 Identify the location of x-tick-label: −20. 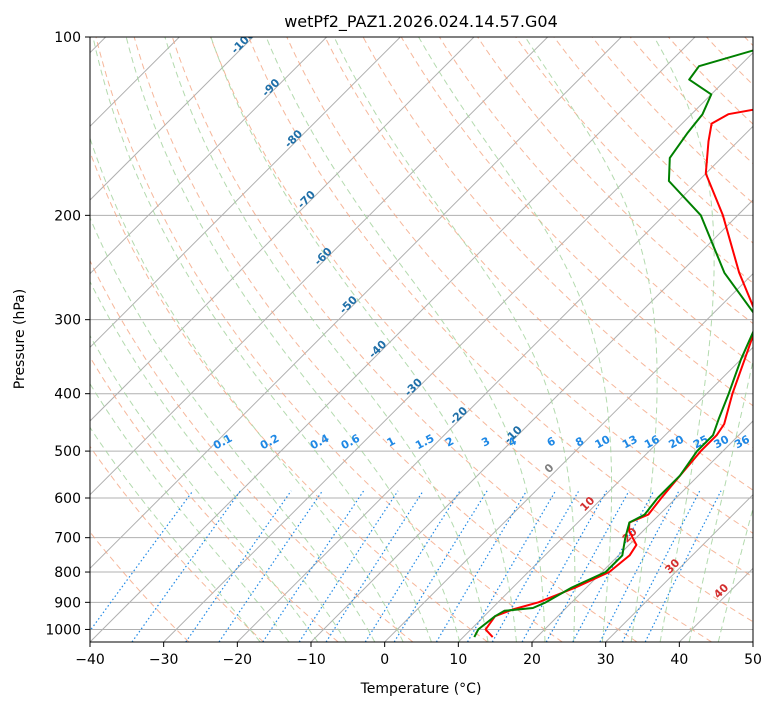
(238, 660).